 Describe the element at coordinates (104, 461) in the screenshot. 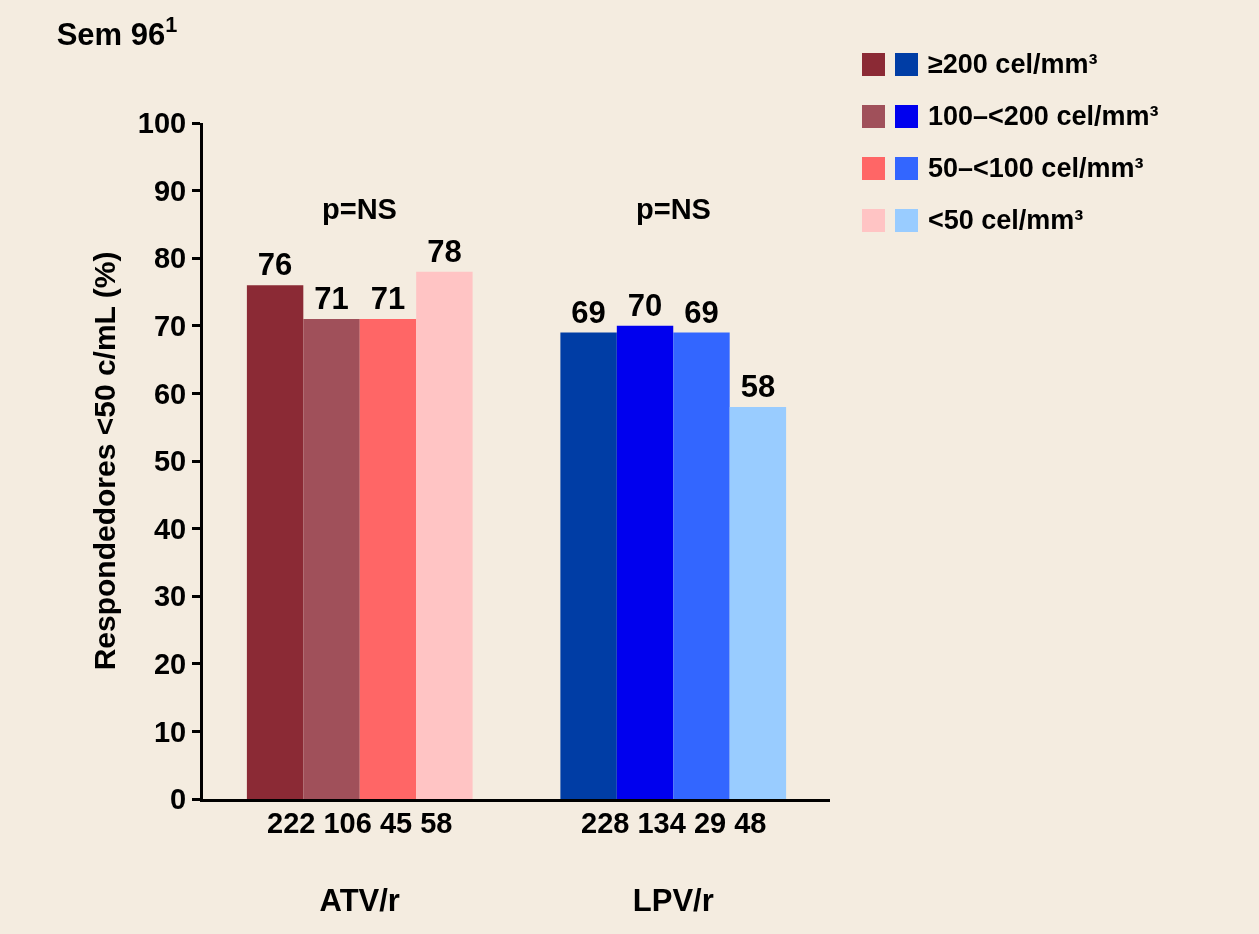

I see `y-axis-title: Respondedores <50 c/mL (%)` at that location.